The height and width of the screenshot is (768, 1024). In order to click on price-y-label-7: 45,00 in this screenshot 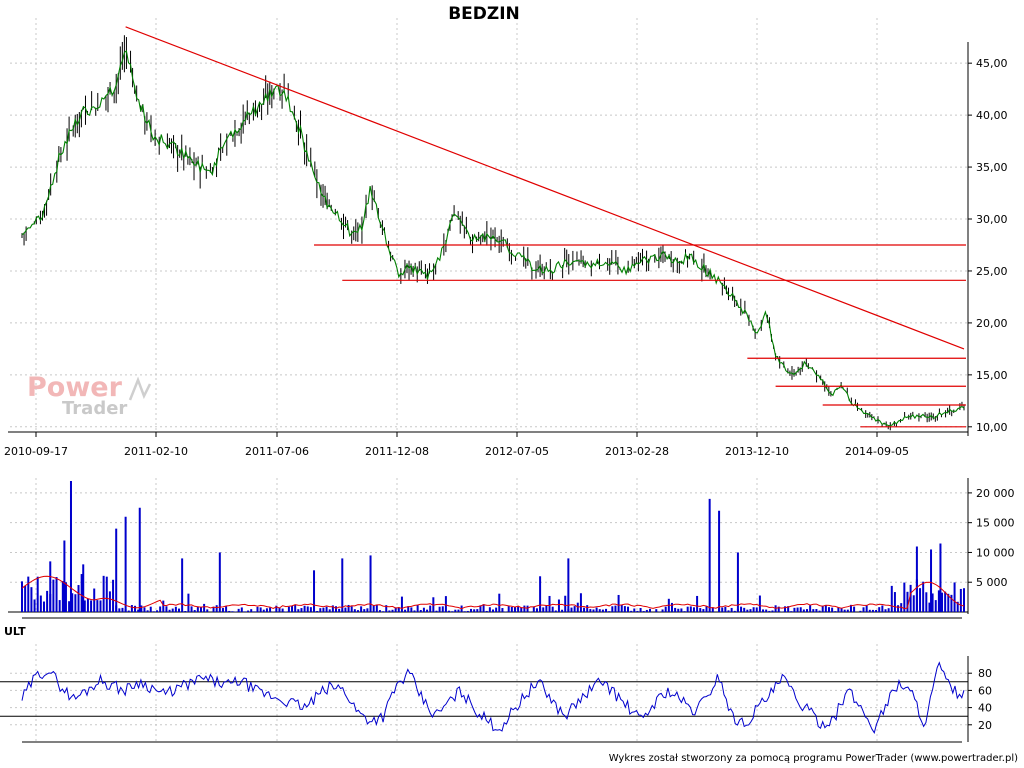, I will do `click(992, 63)`.